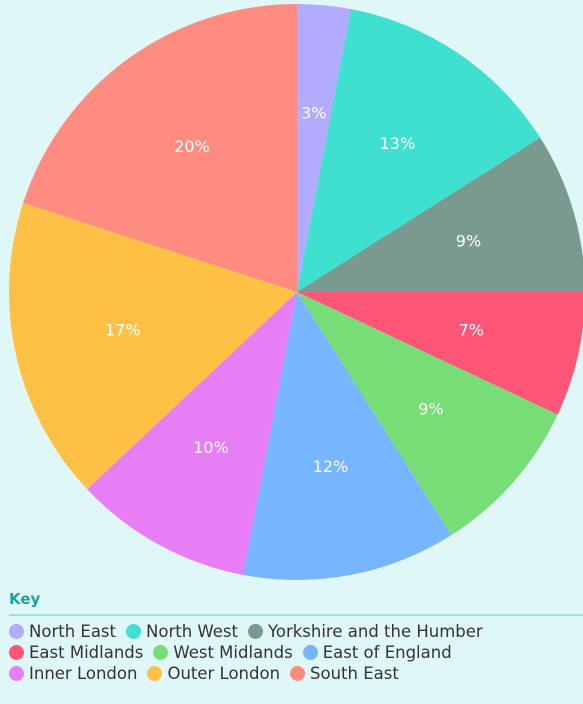 The image size is (583, 704). Describe the element at coordinates (398, 143) in the screenshot. I see `slice-label: 13%` at that location.